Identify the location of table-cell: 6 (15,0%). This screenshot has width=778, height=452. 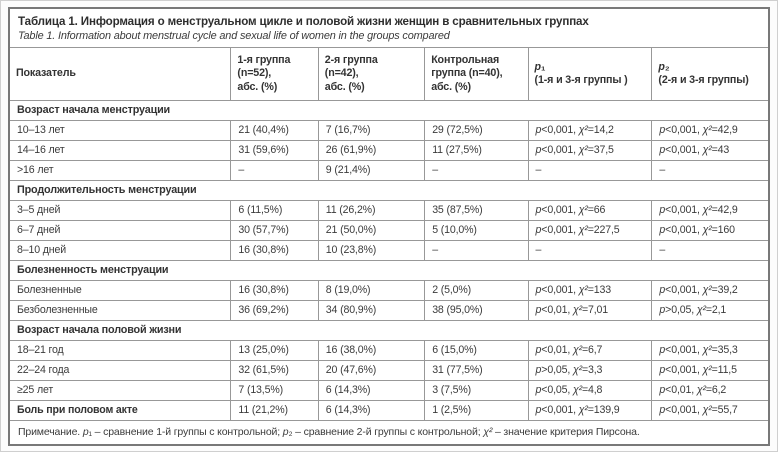
(476, 350).